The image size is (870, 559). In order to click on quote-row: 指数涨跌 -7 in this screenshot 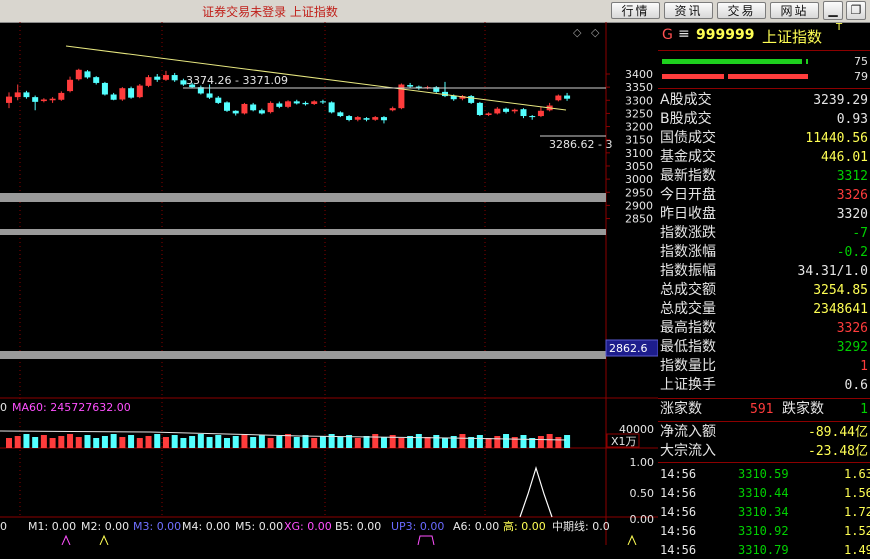, I will do `click(764, 233)`.